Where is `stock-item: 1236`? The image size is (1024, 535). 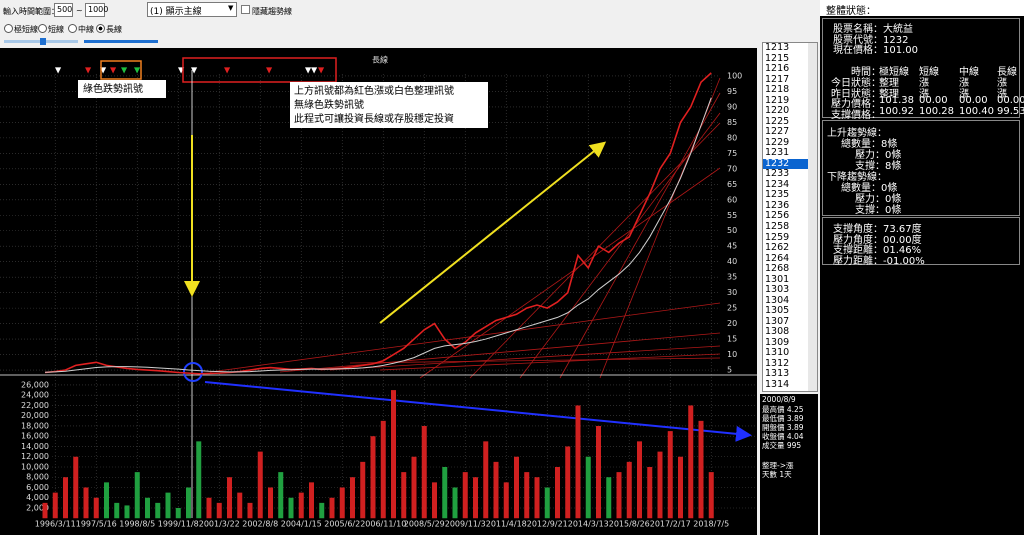
stock-item: 1236 is located at coordinates (777, 205).